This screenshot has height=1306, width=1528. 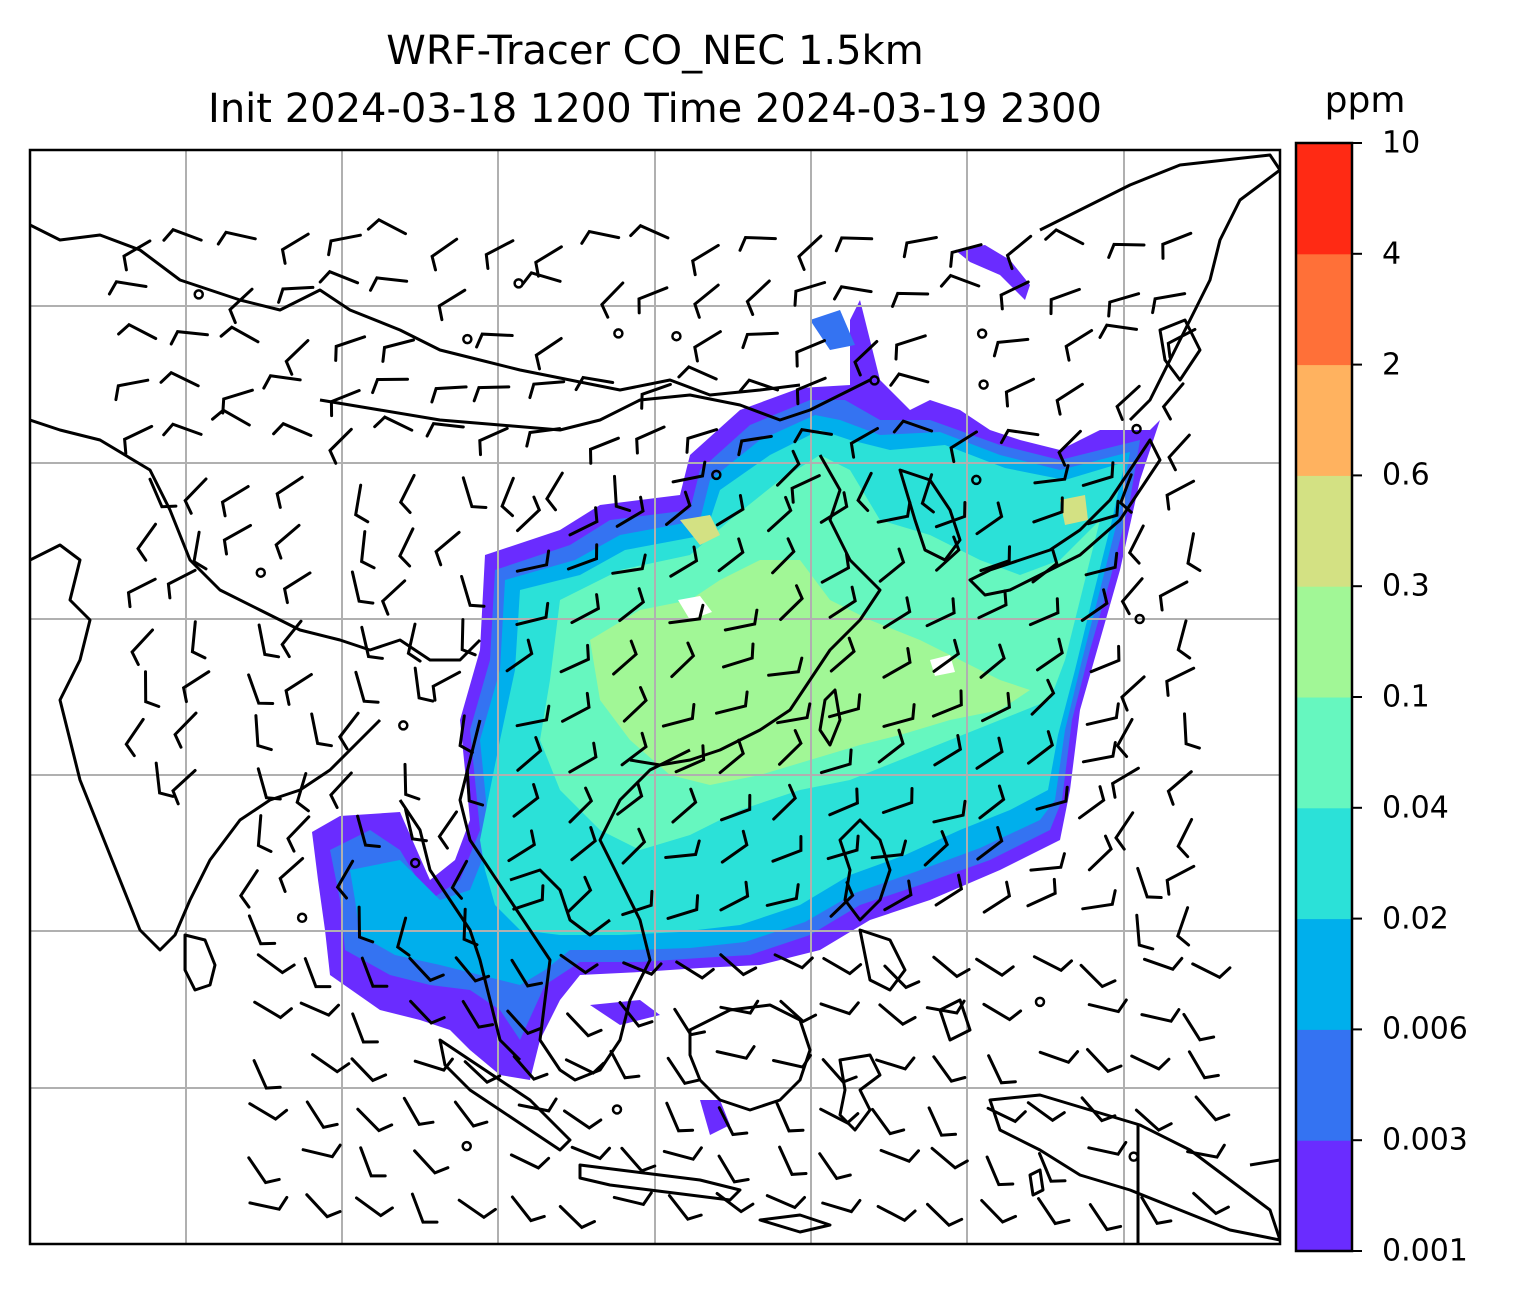 I want to click on hokkaido-coastline, so click(x=1180, y=350).